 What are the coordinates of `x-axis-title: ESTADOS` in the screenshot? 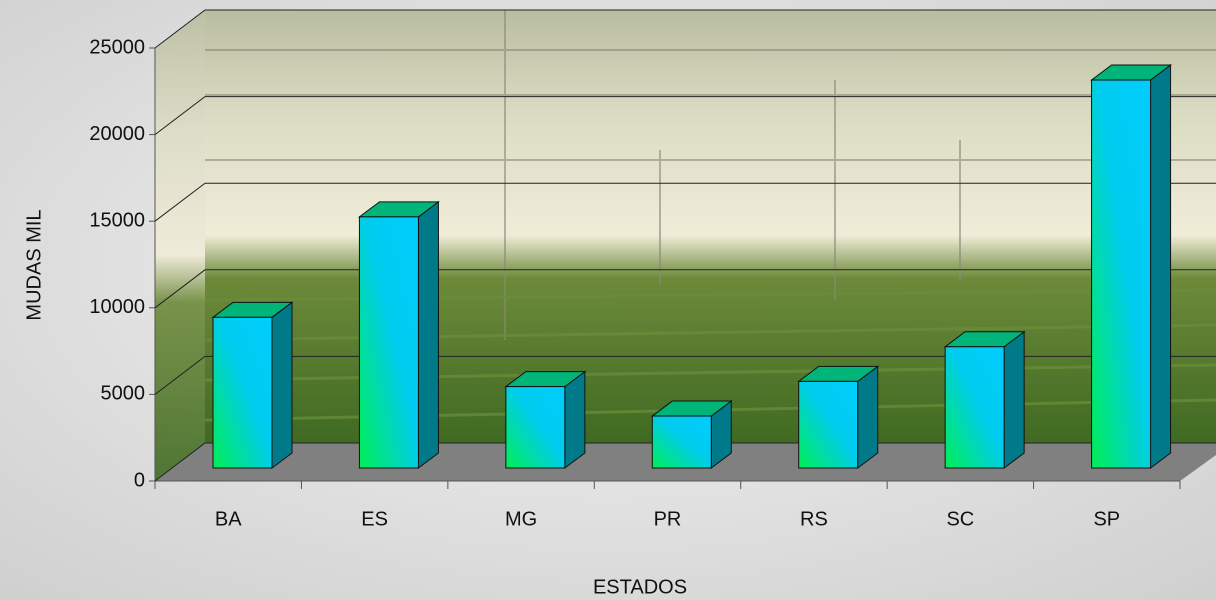 It's located at (640, 587).